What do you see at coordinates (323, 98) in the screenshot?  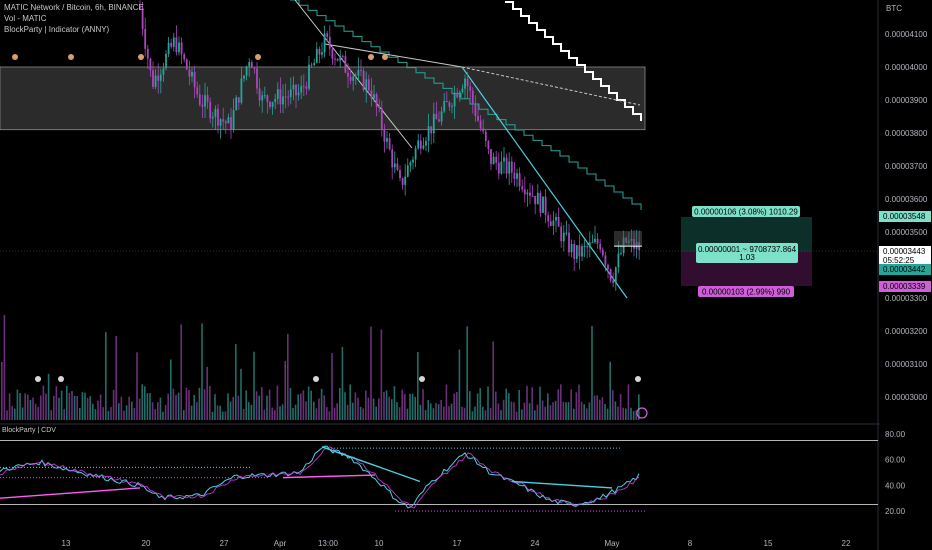 I see `resistance-zone` at bounding box center [323, 98].